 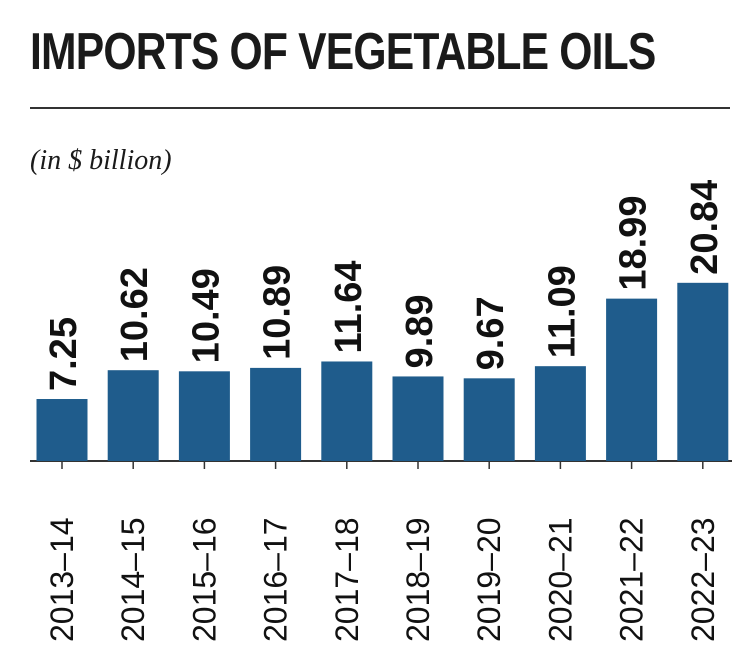 What do you see at coordinates (562, 311) in the screenshot?
I see `value-label: 11.09` at bounding box center [562, 311].